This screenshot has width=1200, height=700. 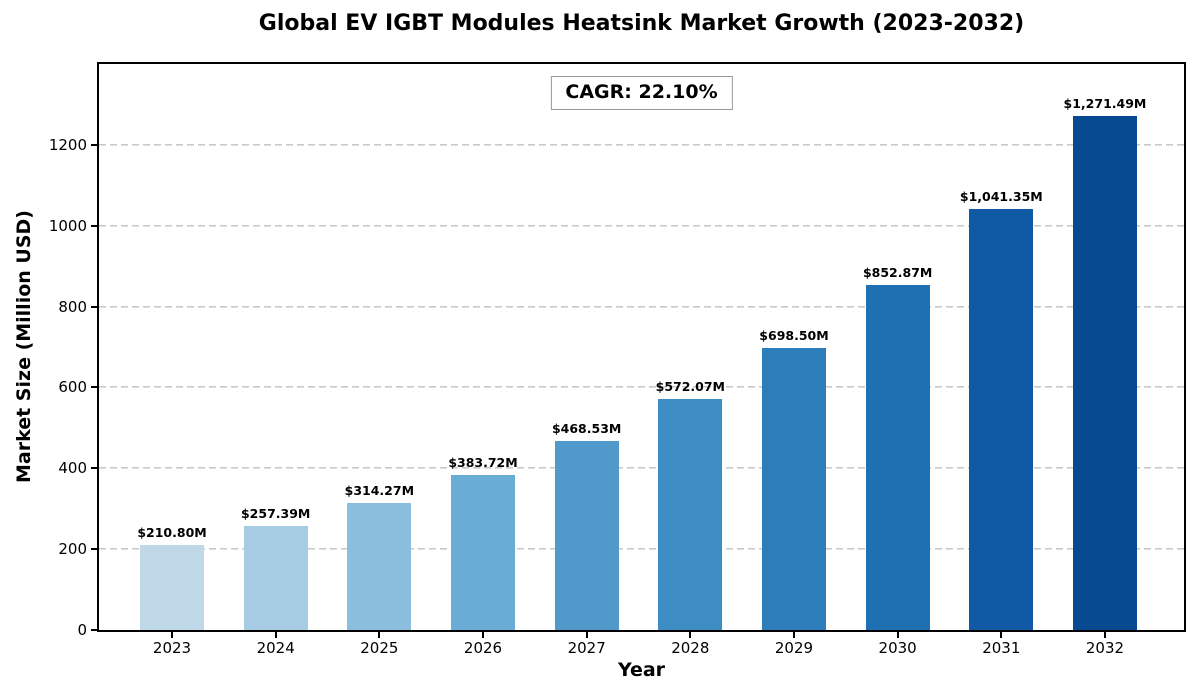 What do you see at coordinates (641, 670) in the screenshot?
I see `x-axis-label: Year` at bounding box center [641, 670].